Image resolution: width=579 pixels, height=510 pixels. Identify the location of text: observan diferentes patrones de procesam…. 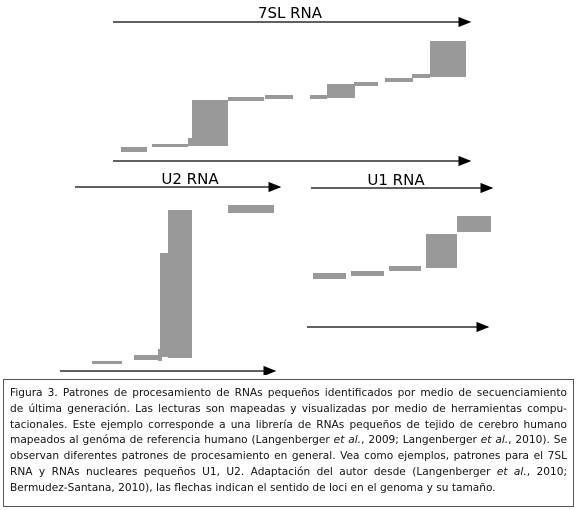
(288, 456).